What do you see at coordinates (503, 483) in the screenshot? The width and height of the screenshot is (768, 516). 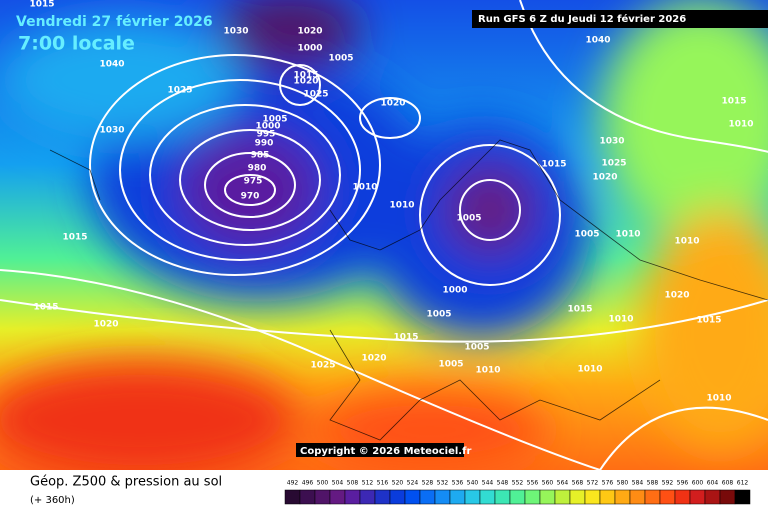 I see `legend-tick-label: 548` at bounding box center [503, 483].